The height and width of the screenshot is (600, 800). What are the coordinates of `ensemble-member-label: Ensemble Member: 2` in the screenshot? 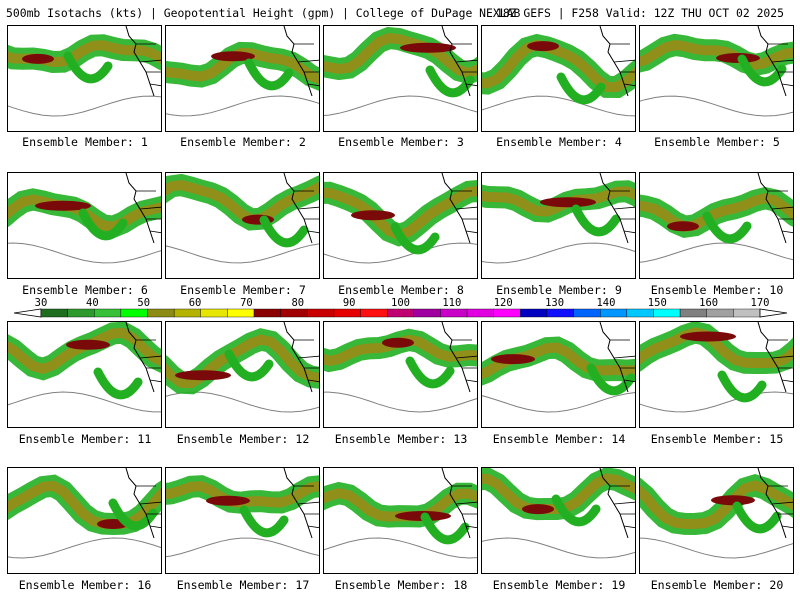 It's located at (243, 142).